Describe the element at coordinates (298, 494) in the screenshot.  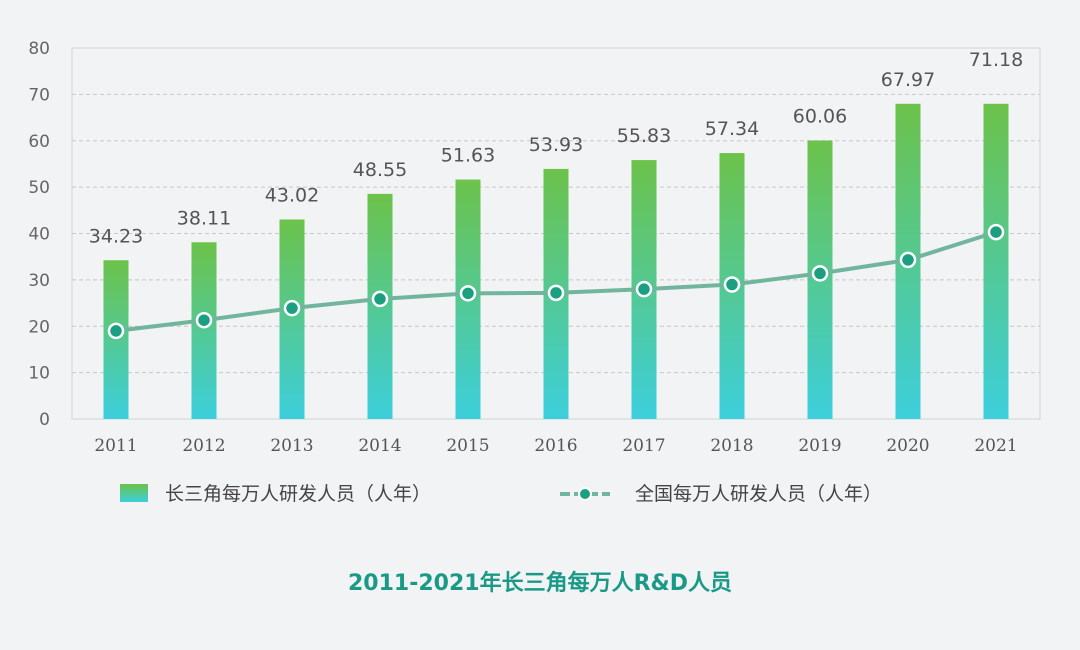
I see `legend-bar-label: 长三角每万人研发人员（人年）` at that location.